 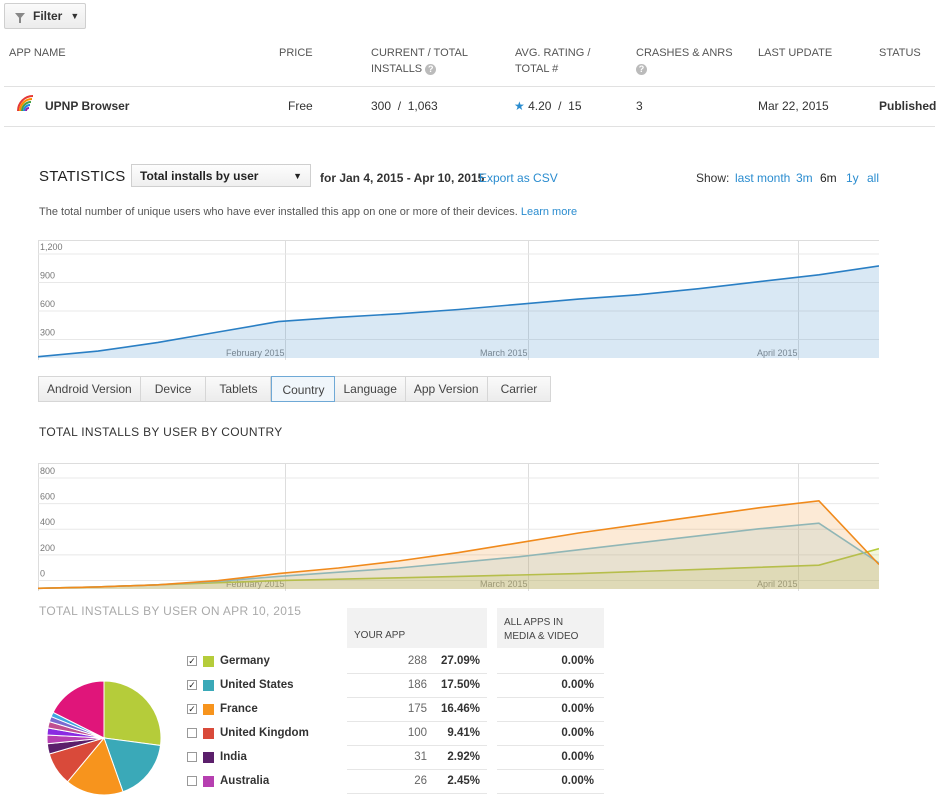 I want to click on app-logo-icon, so click(x=25, y=103).